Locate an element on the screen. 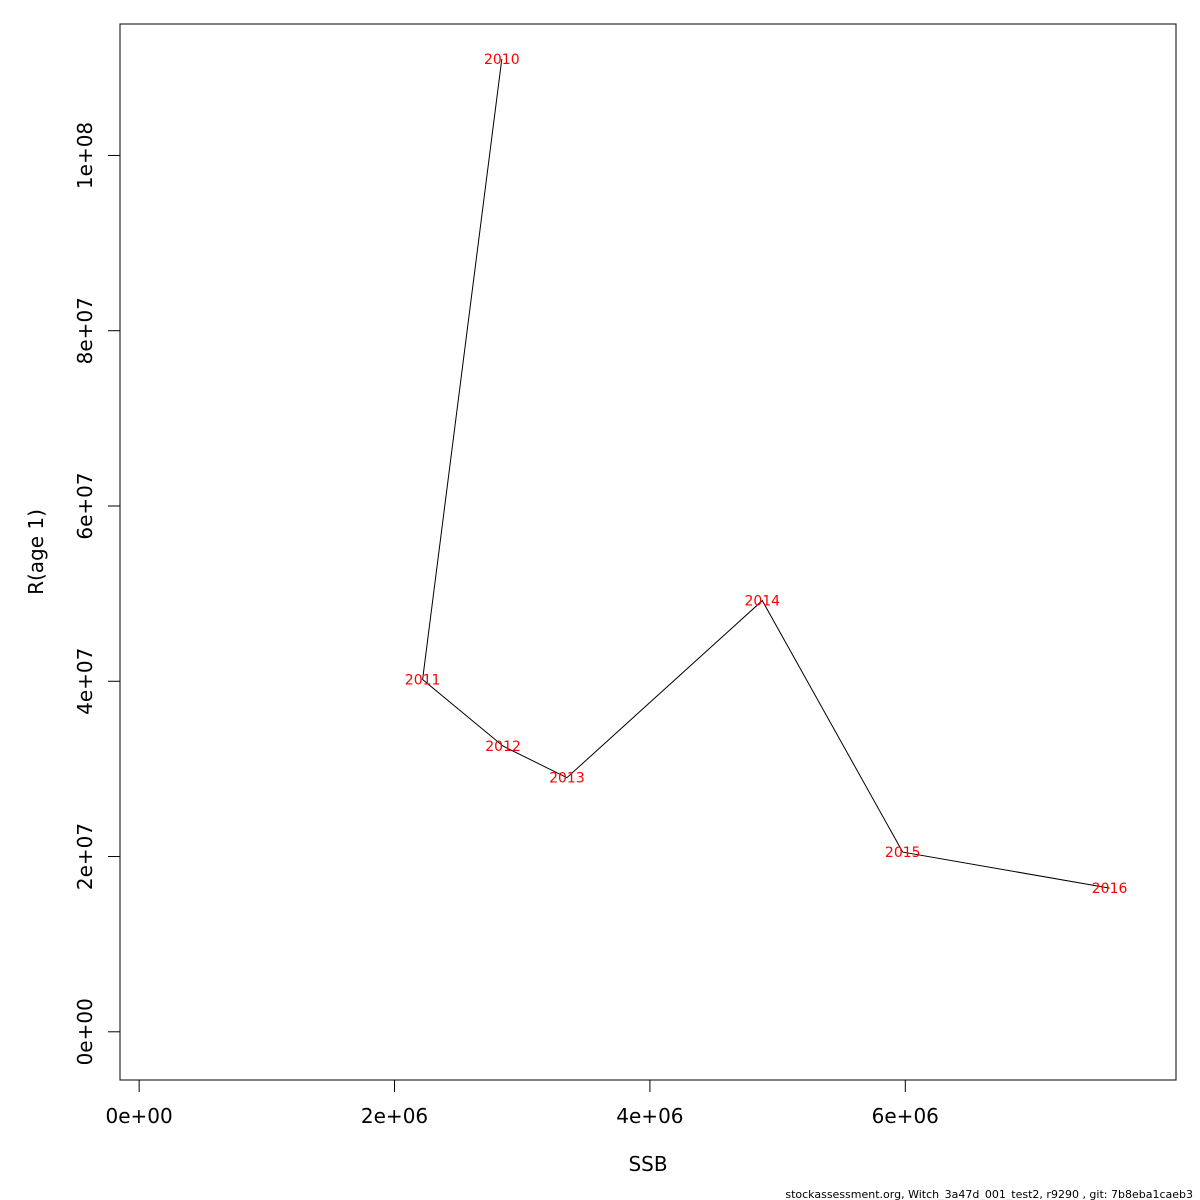  y-tick-label-5: 1e+08 is located at coordinates (85, 155).